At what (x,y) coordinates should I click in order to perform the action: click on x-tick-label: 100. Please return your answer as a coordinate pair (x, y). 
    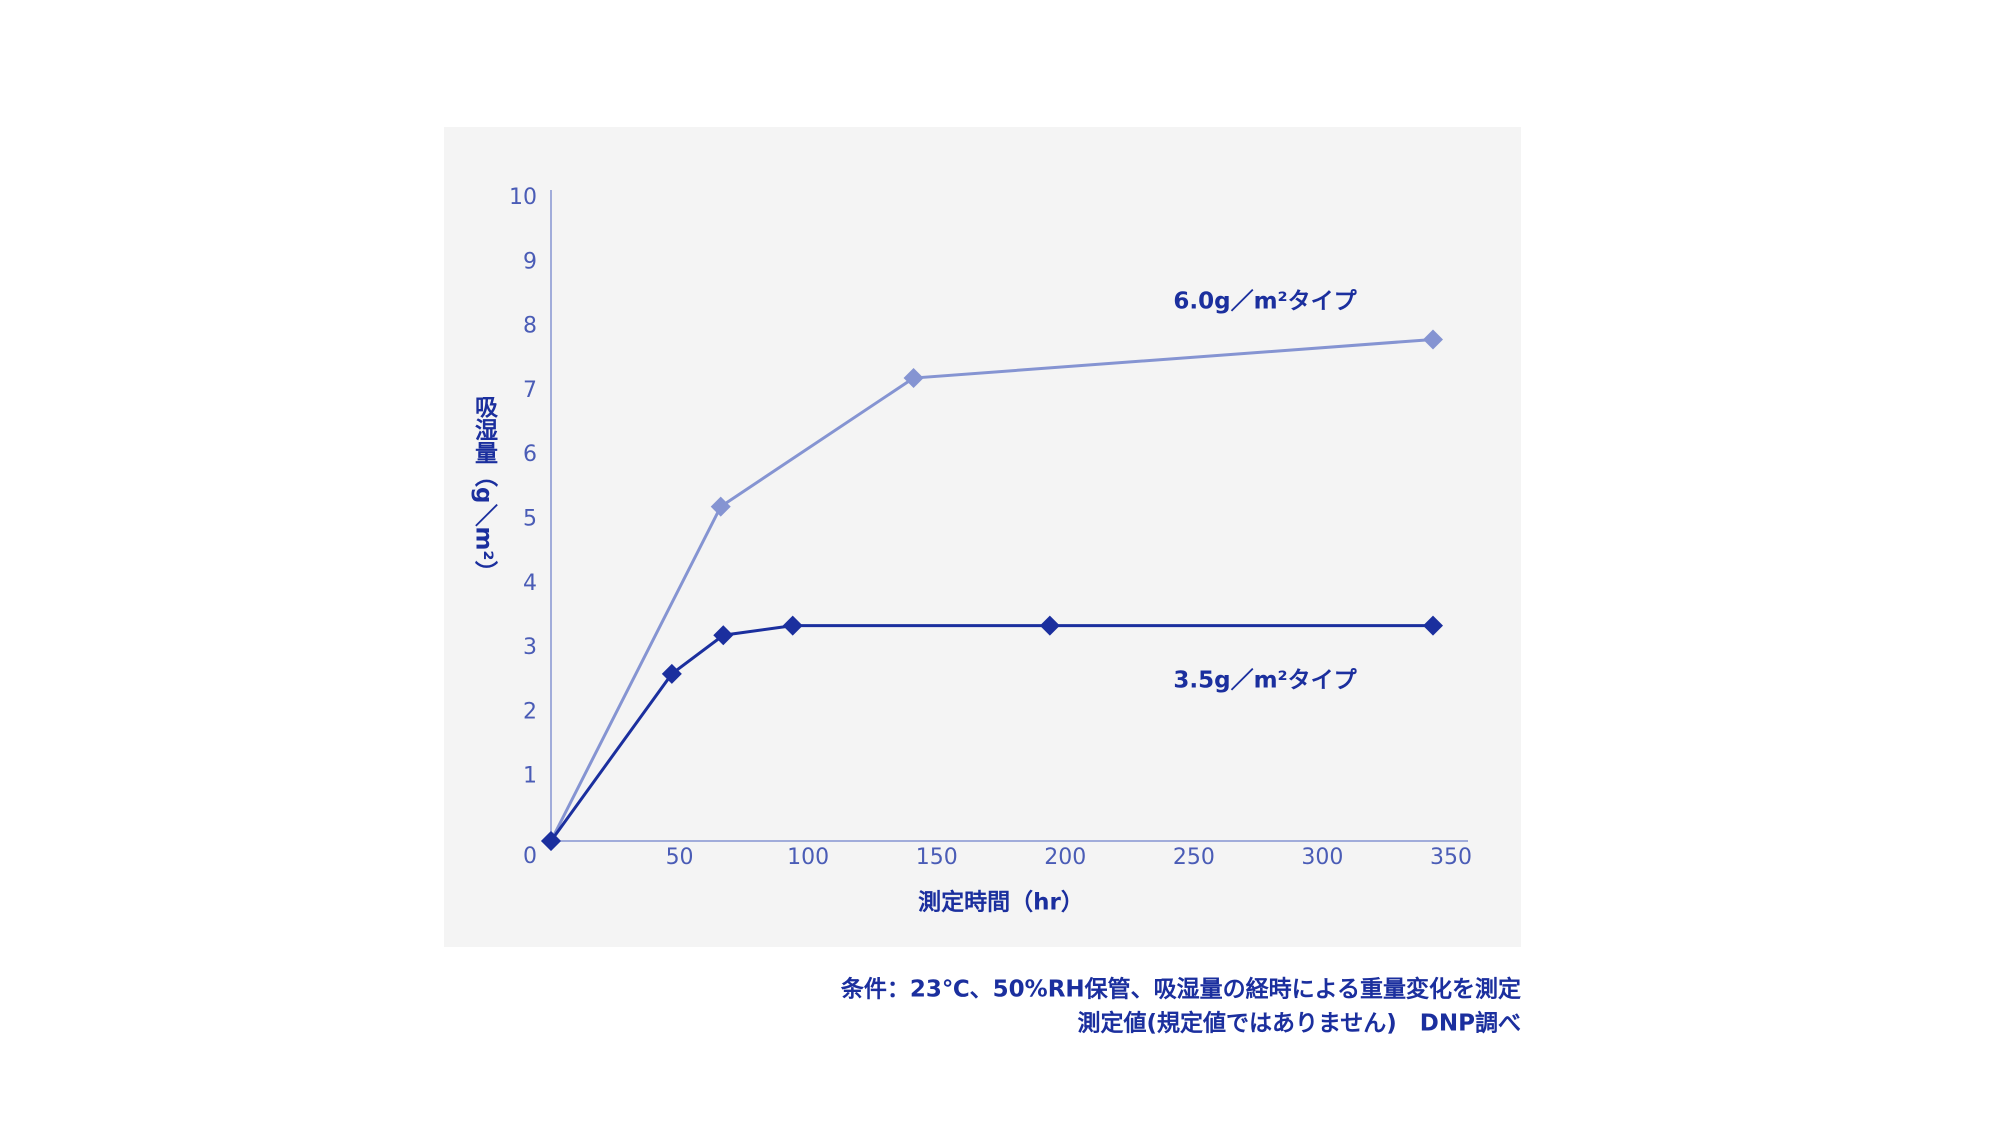
    Looking at the image, I should click on (808, 857).